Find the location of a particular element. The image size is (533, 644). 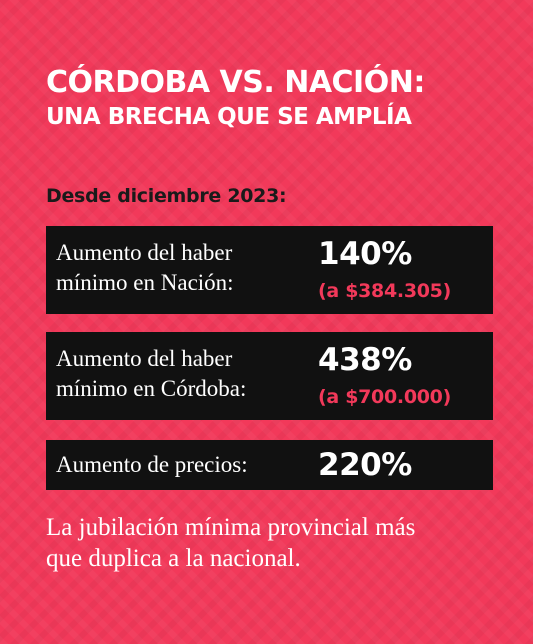

card-label-line-2: mínimo en Córdoba: is located at coordinates (151, 388).